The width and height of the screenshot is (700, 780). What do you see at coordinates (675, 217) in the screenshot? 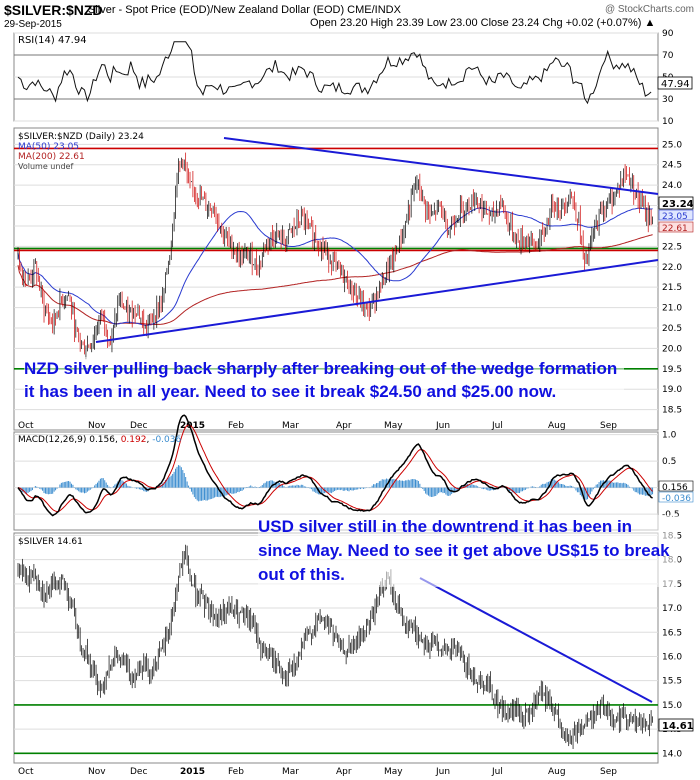
I see `ma50-marker: 23.05` at bounding box center [675, 217].